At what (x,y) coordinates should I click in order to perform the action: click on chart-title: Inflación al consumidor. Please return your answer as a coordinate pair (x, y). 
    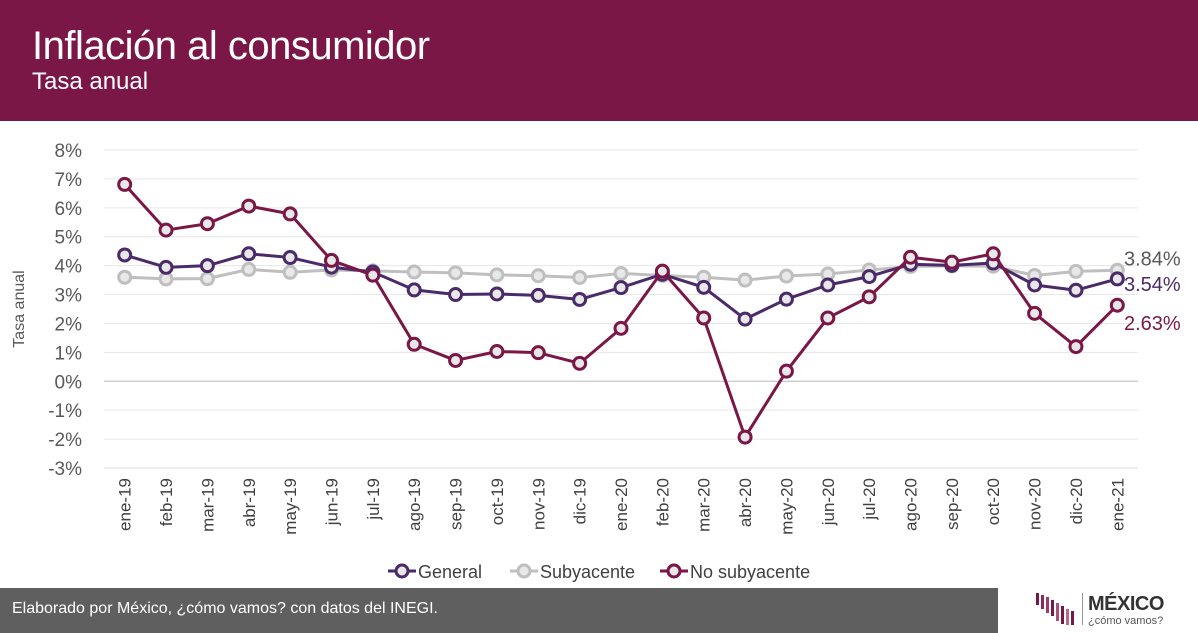
    Looking at the image, I should click on (231, 46).